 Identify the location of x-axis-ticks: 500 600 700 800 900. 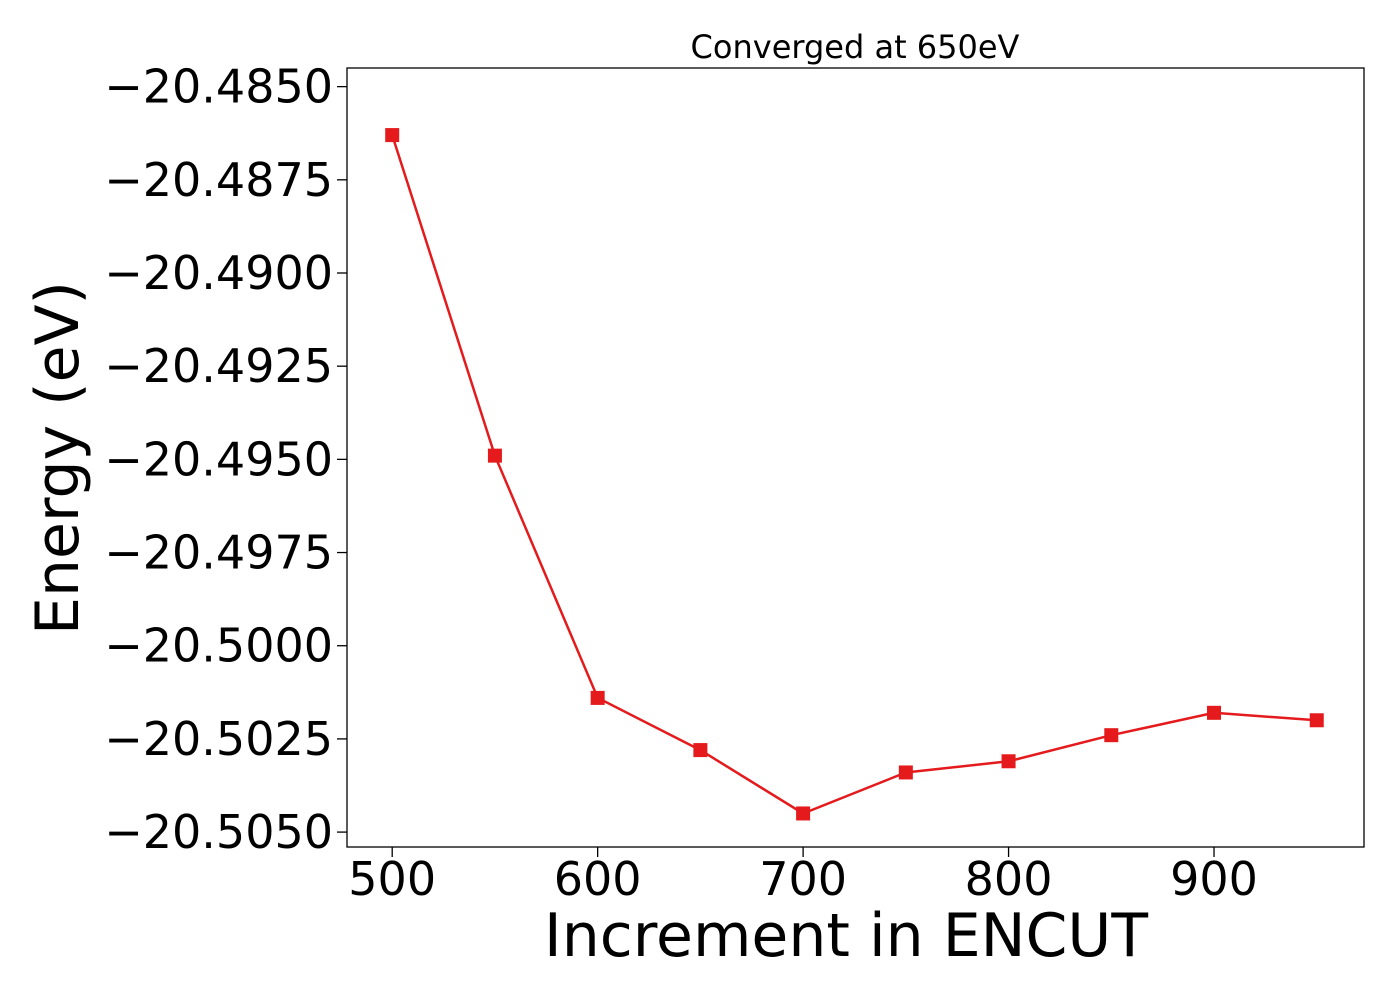
(803, 876).